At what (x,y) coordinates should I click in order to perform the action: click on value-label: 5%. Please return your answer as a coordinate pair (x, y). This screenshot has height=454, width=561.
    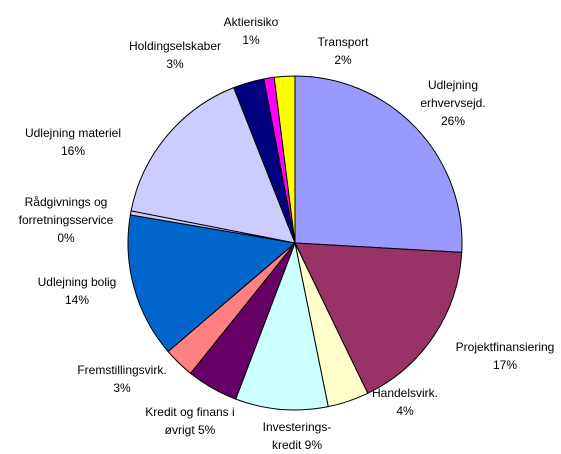
    Looking at the image, I should click on (207, 430).